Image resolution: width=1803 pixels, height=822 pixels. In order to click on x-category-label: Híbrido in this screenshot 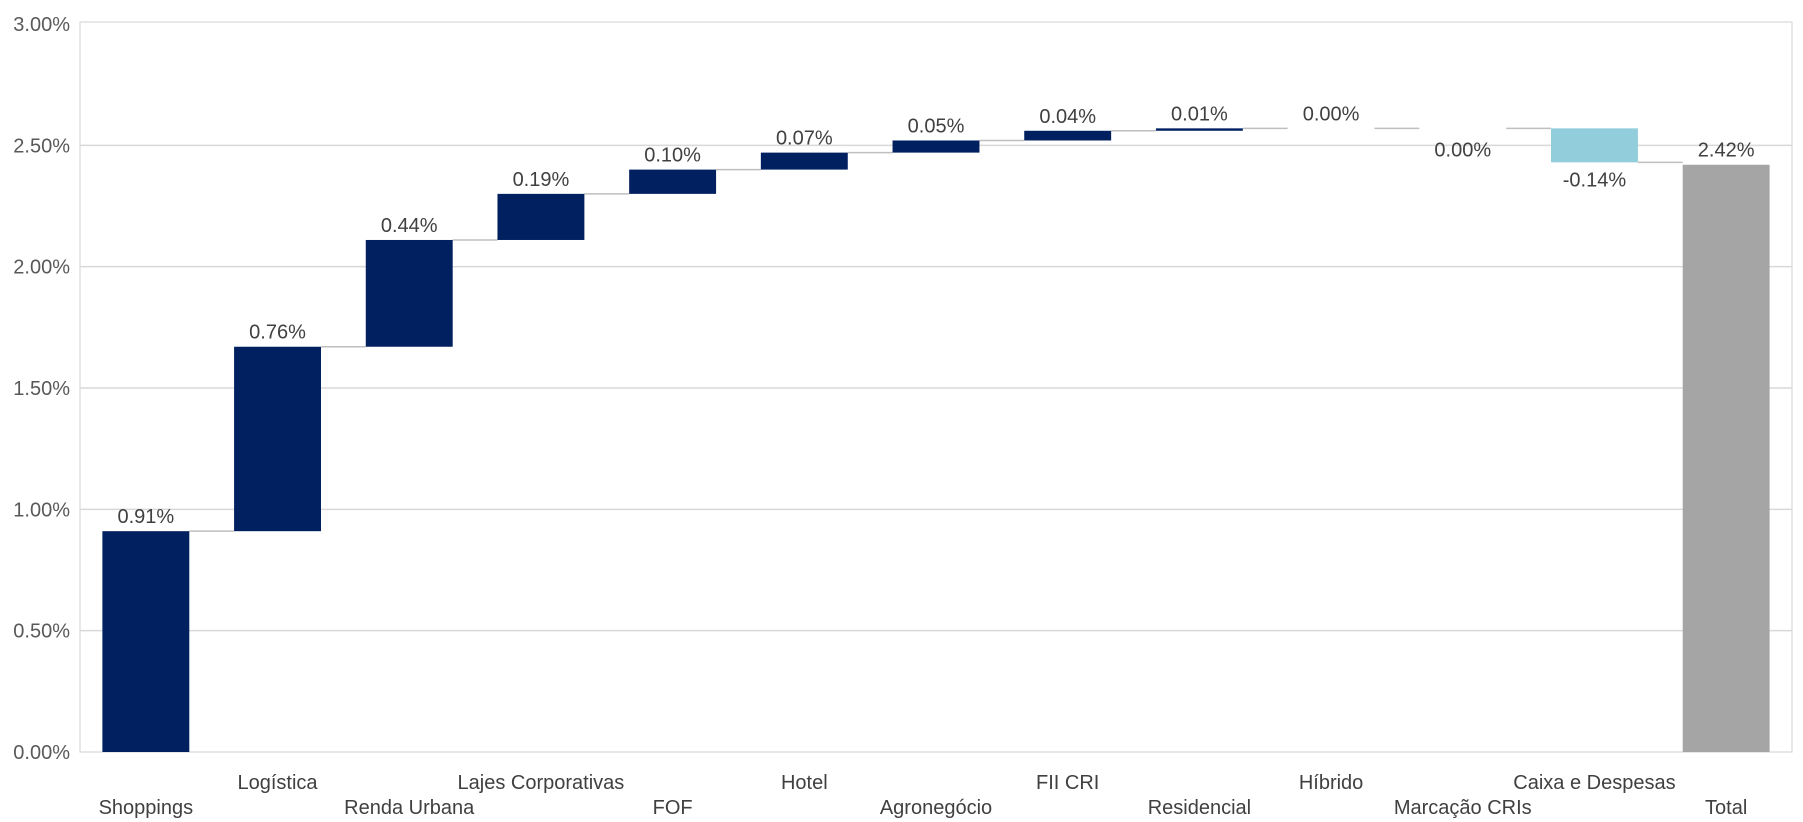, I will do `click(1331, 783)`.